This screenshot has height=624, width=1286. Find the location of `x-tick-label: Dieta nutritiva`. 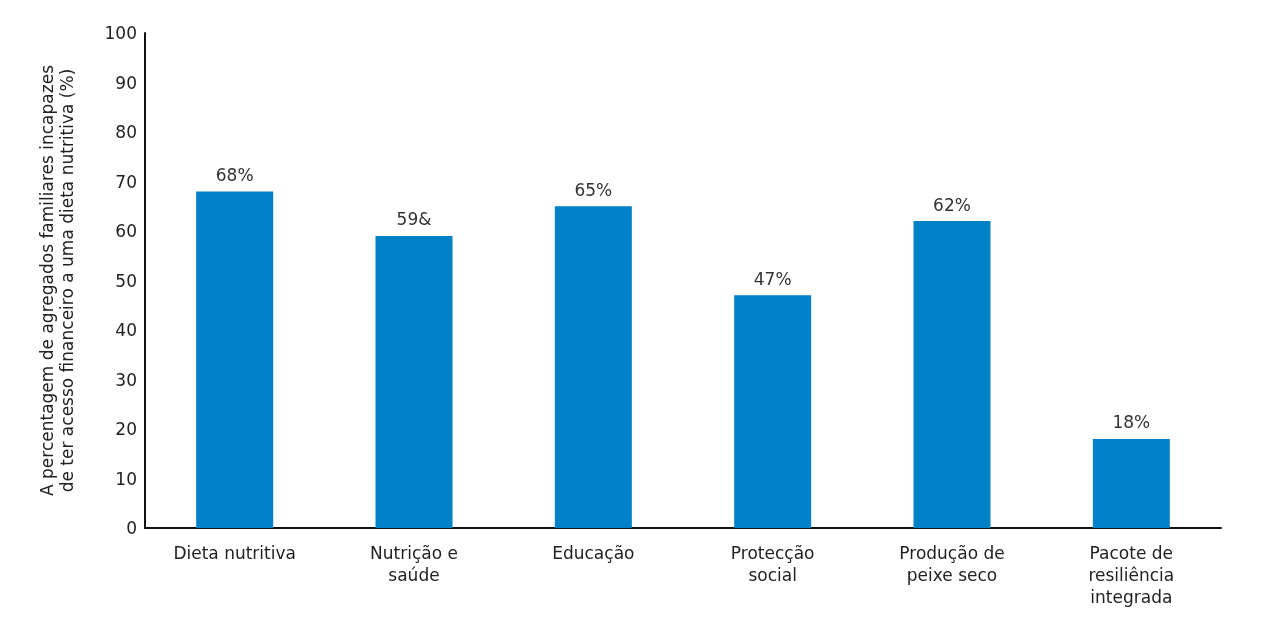

x-tick-label: Dieta nutritiva is located at coordinates (234, 553).